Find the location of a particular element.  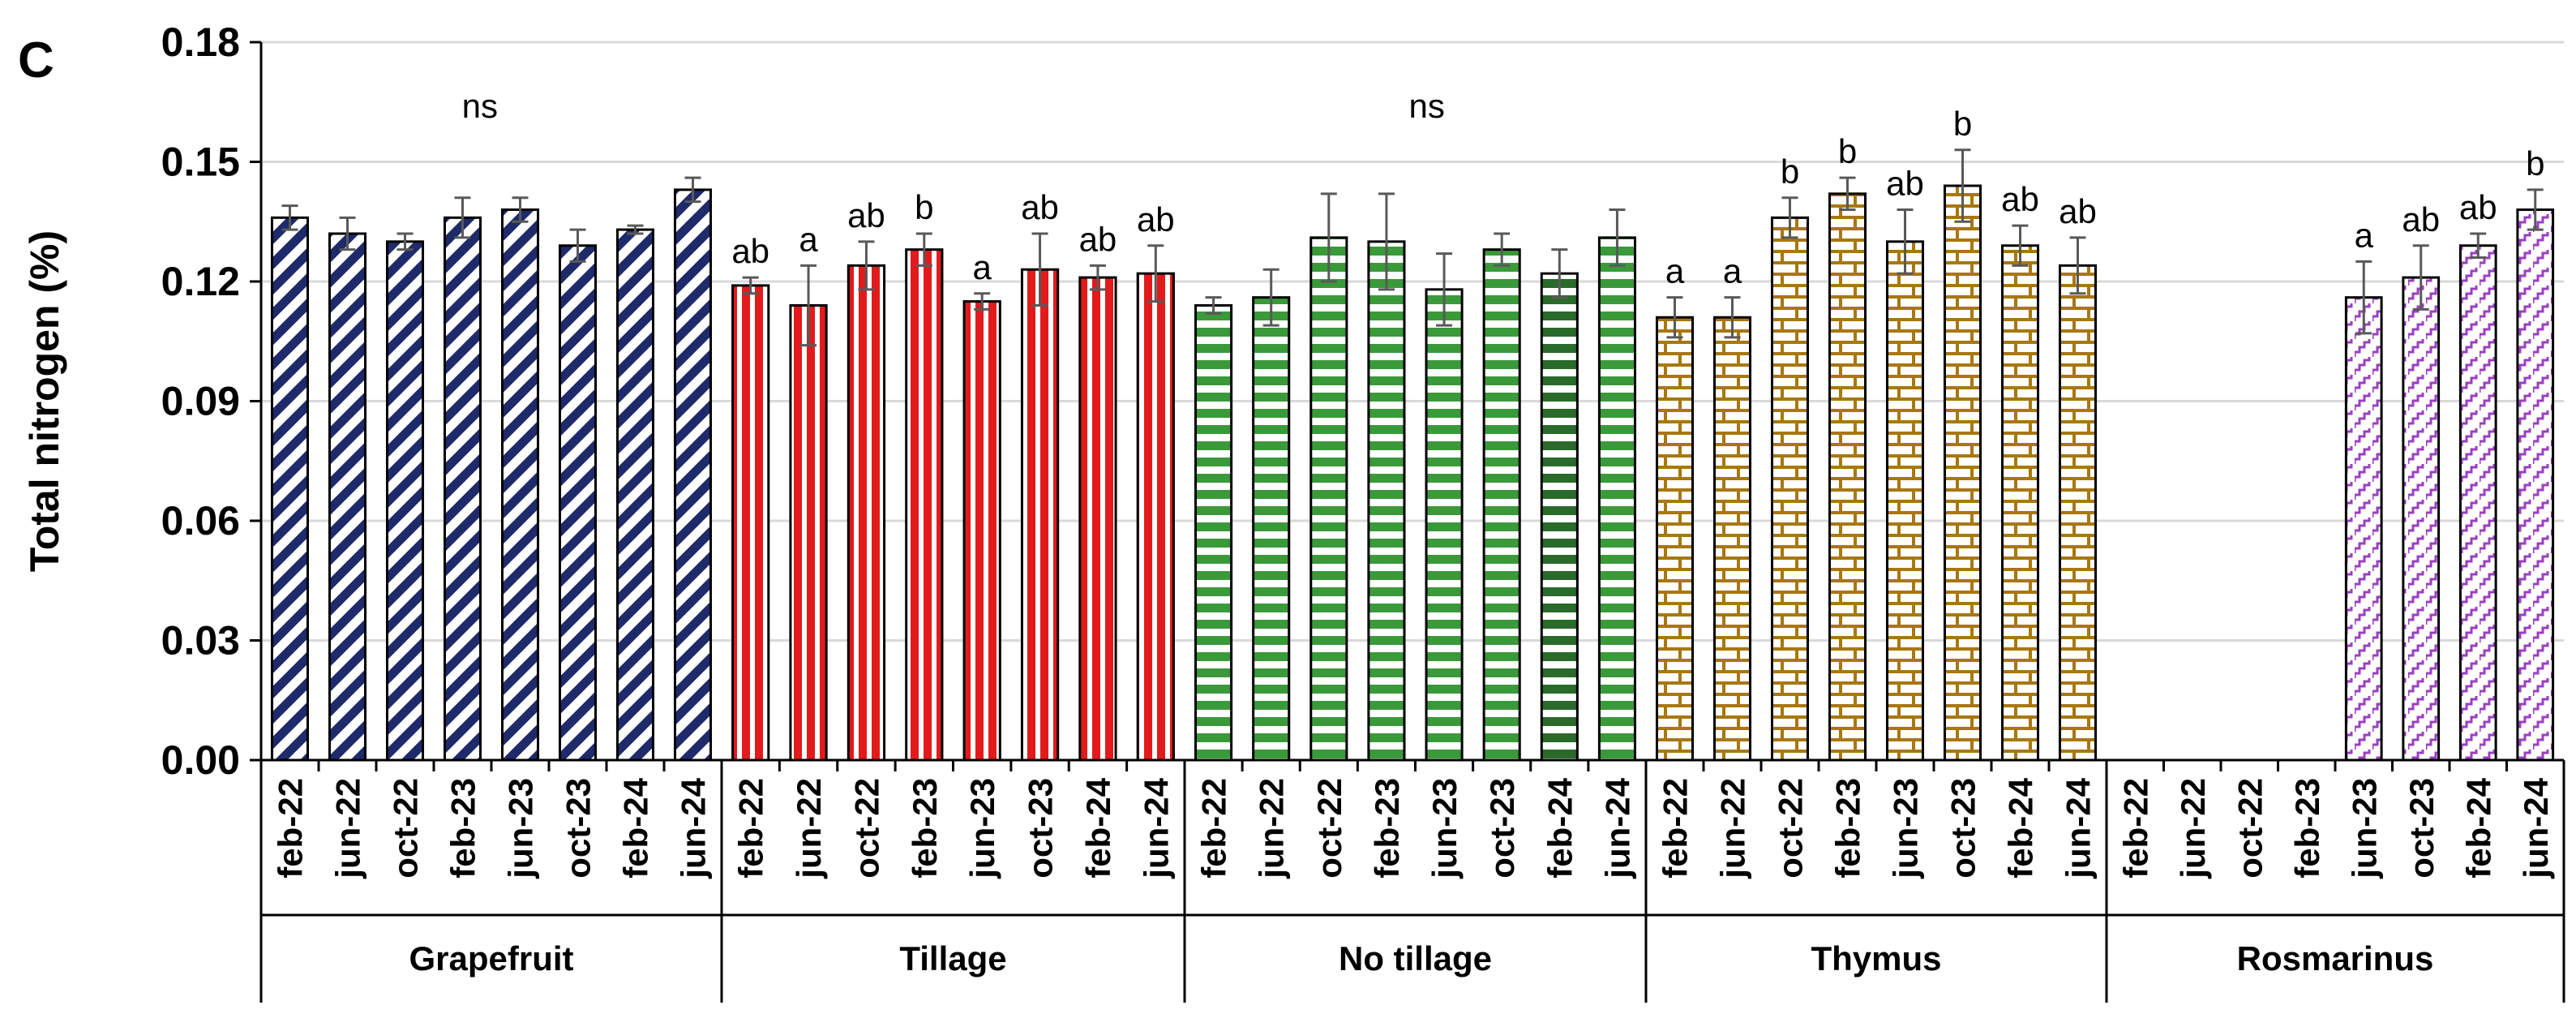

group-label: Thymus is located at coordinates (1876, 958).